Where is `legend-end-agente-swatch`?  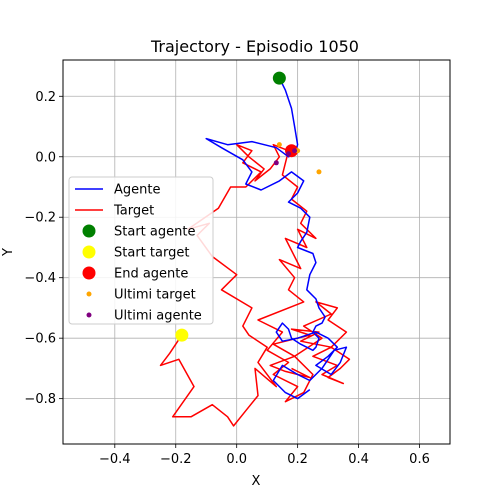
legend-end-agente-swatch is located at coordinates (89, 273).